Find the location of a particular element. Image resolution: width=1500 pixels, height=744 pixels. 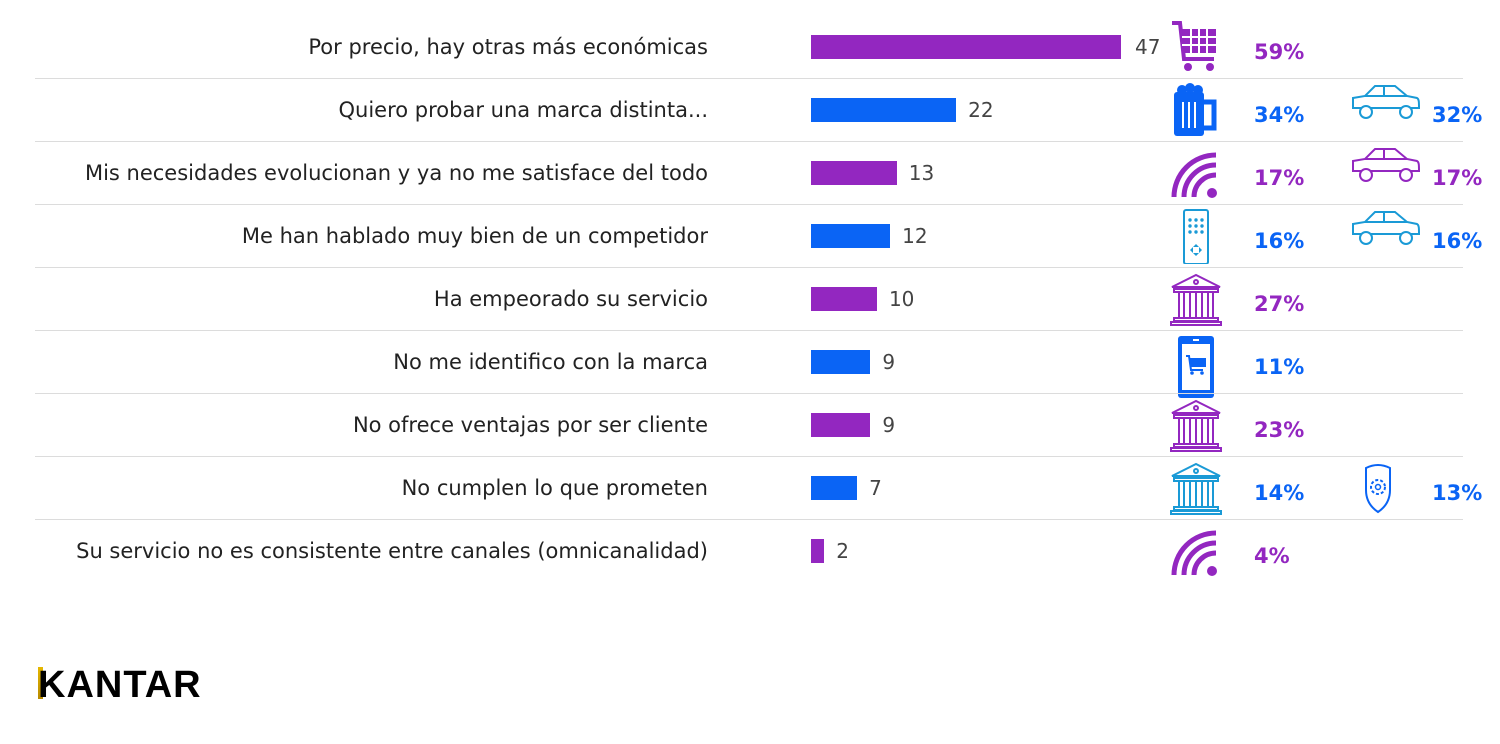

chart-row: No cumplen lo que prometen 7 14% 13% is located at coordinates (750, 488).